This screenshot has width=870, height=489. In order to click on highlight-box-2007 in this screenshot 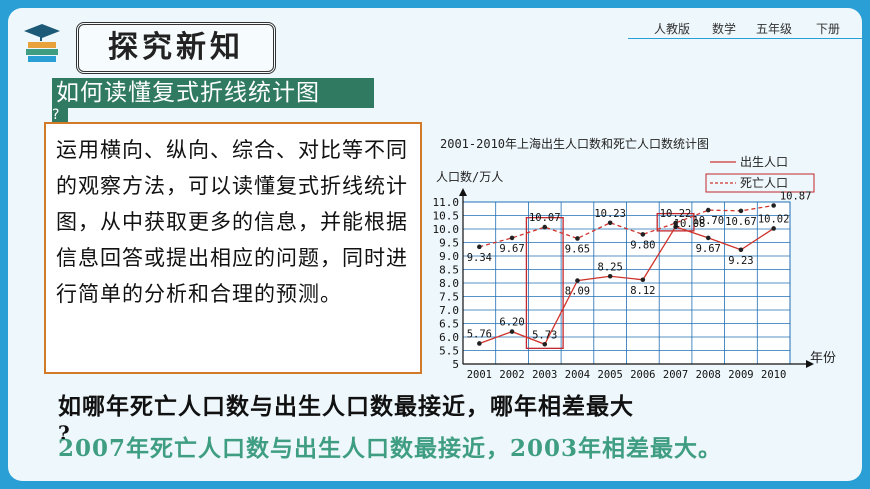, I will do `click(675, 222)`.